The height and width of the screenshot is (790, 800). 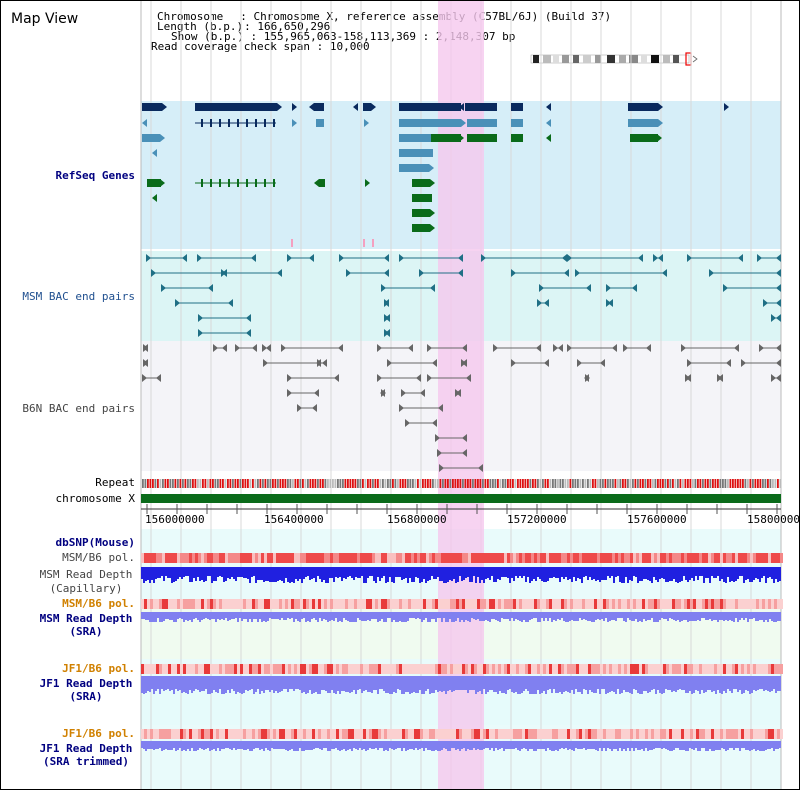 I want to click on msm-bac-track, so click(x=463, y=295).